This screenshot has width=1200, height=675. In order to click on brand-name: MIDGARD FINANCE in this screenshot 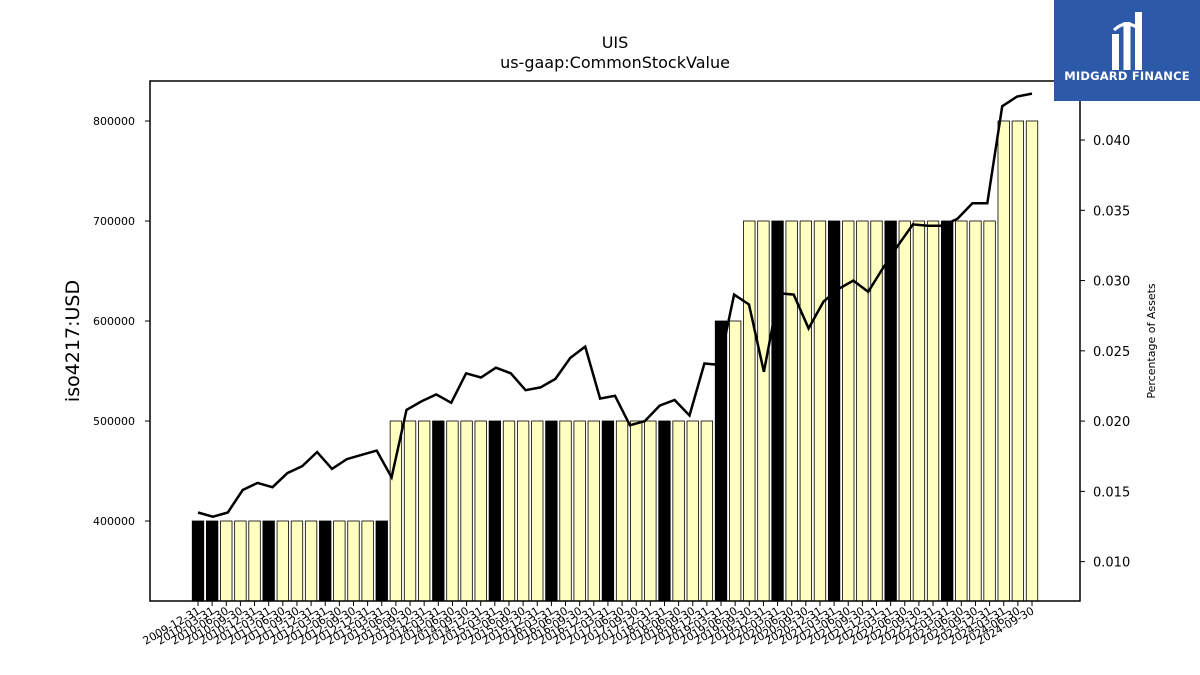, I will do `click(1127, 76)`.